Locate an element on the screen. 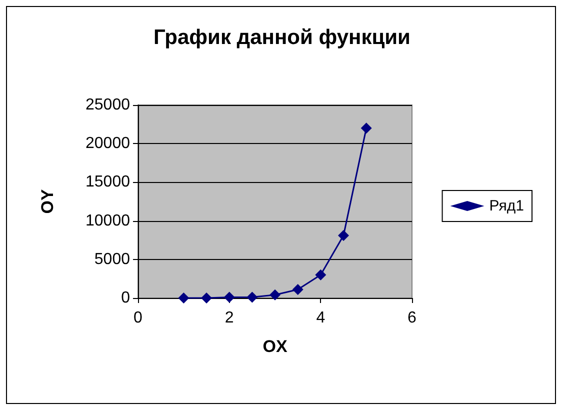 The image size is (564, 412). x-tick-label: 0 is located at coordinates (138, 318).